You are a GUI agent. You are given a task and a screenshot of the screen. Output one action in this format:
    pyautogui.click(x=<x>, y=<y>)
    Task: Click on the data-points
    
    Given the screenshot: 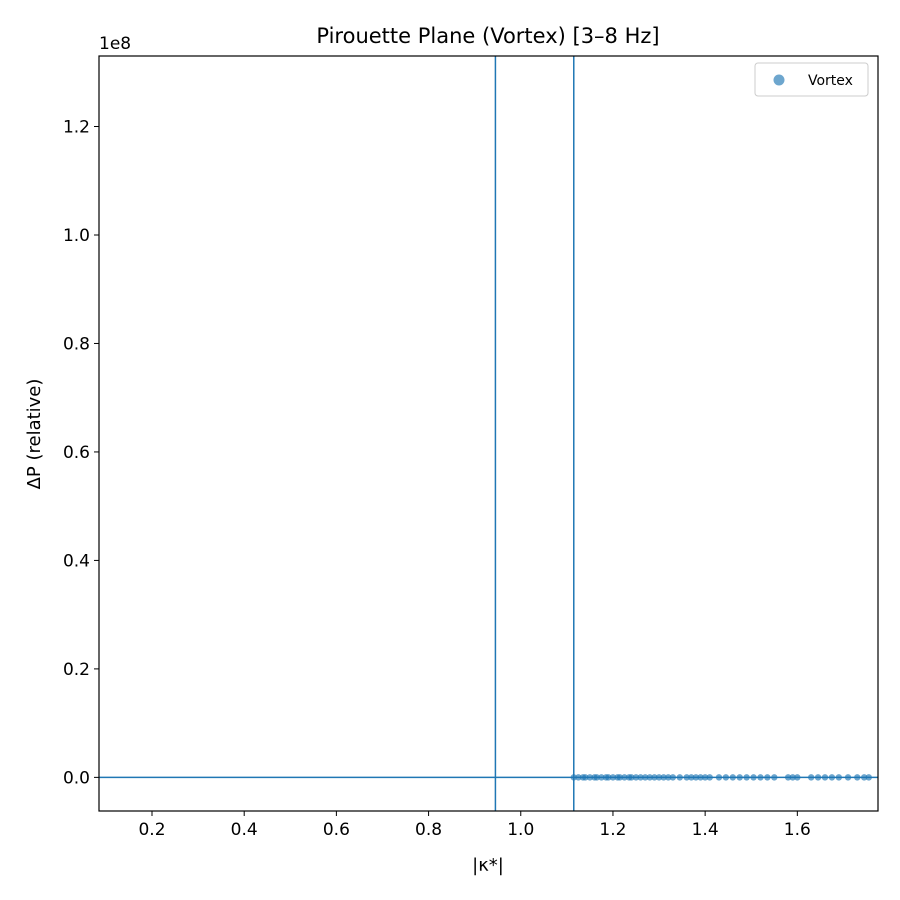 What is the action you would take?
    pyautogui.click(x=721, y=777)
    